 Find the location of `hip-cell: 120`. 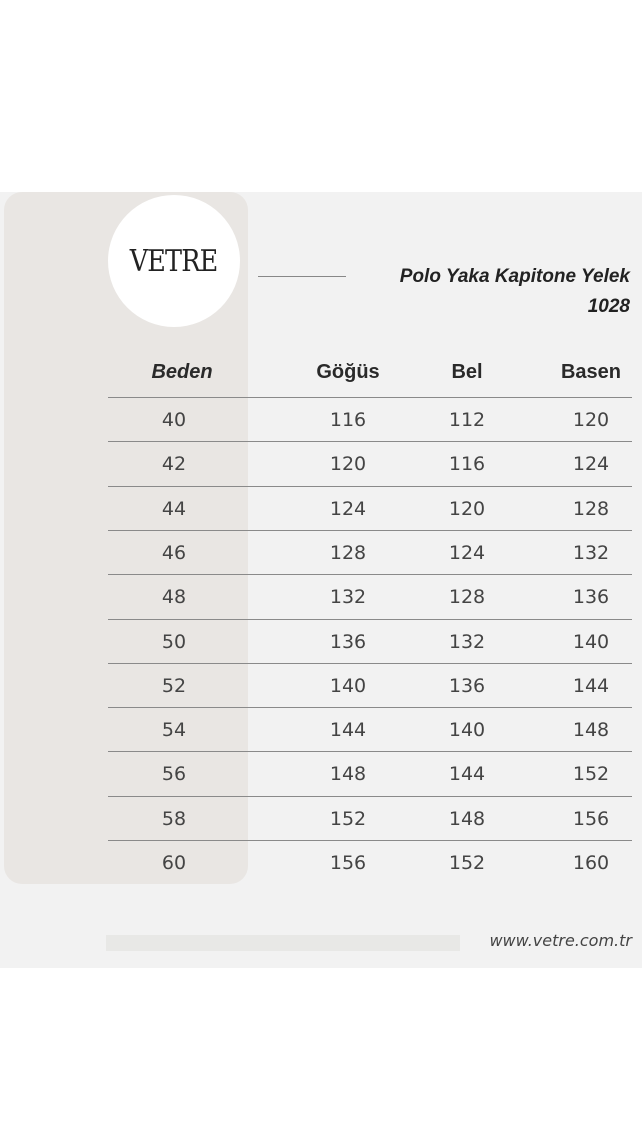

hip-cell: 120 is located at coordinates (591, 420).